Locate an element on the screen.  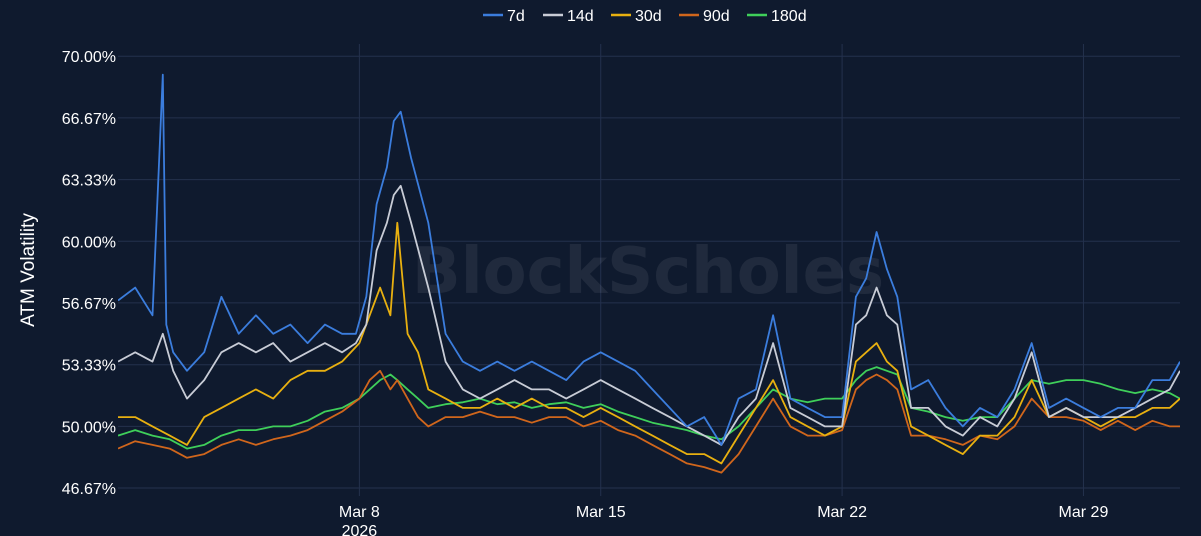
legend-label: 30d is located at coordinates (648, 16).